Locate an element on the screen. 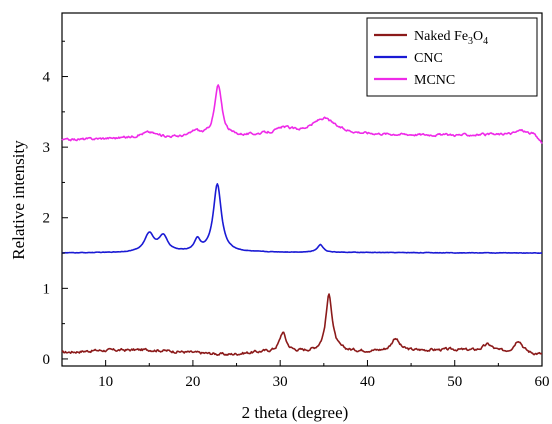 This screenshot has width=552, height=424. legend-label: MCNC is located at coordinates (434, 80).